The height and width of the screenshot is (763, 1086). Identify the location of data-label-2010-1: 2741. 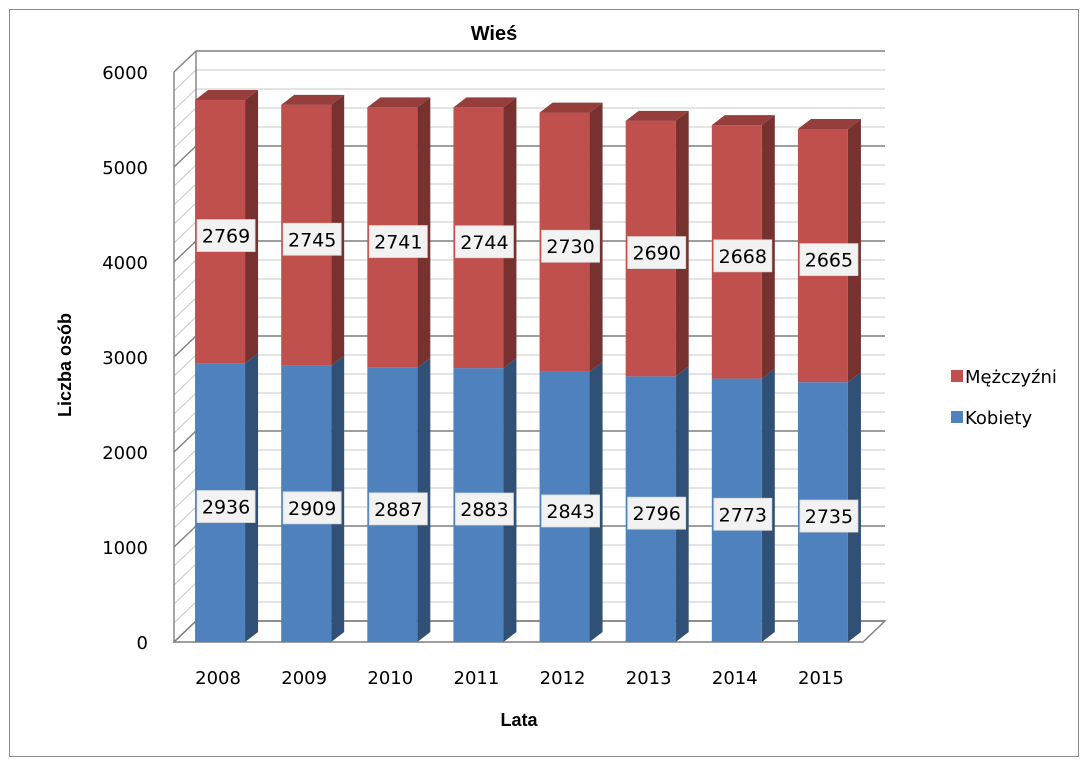
(398, 241).